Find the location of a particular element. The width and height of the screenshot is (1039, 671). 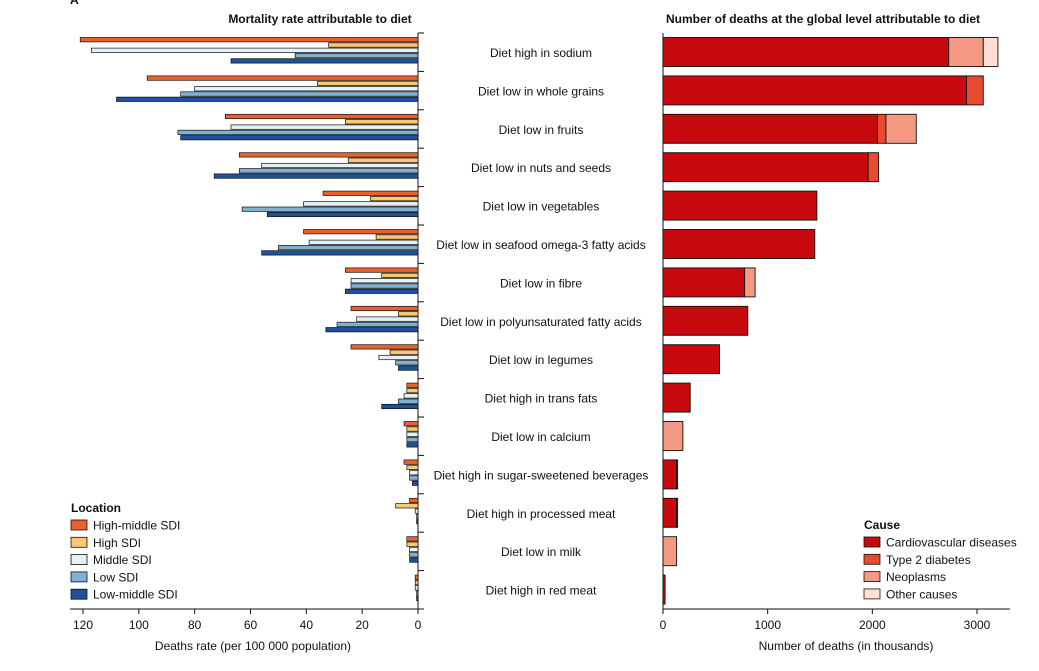

category-label: Diet low in fibre is located at coordinates (541, 283).